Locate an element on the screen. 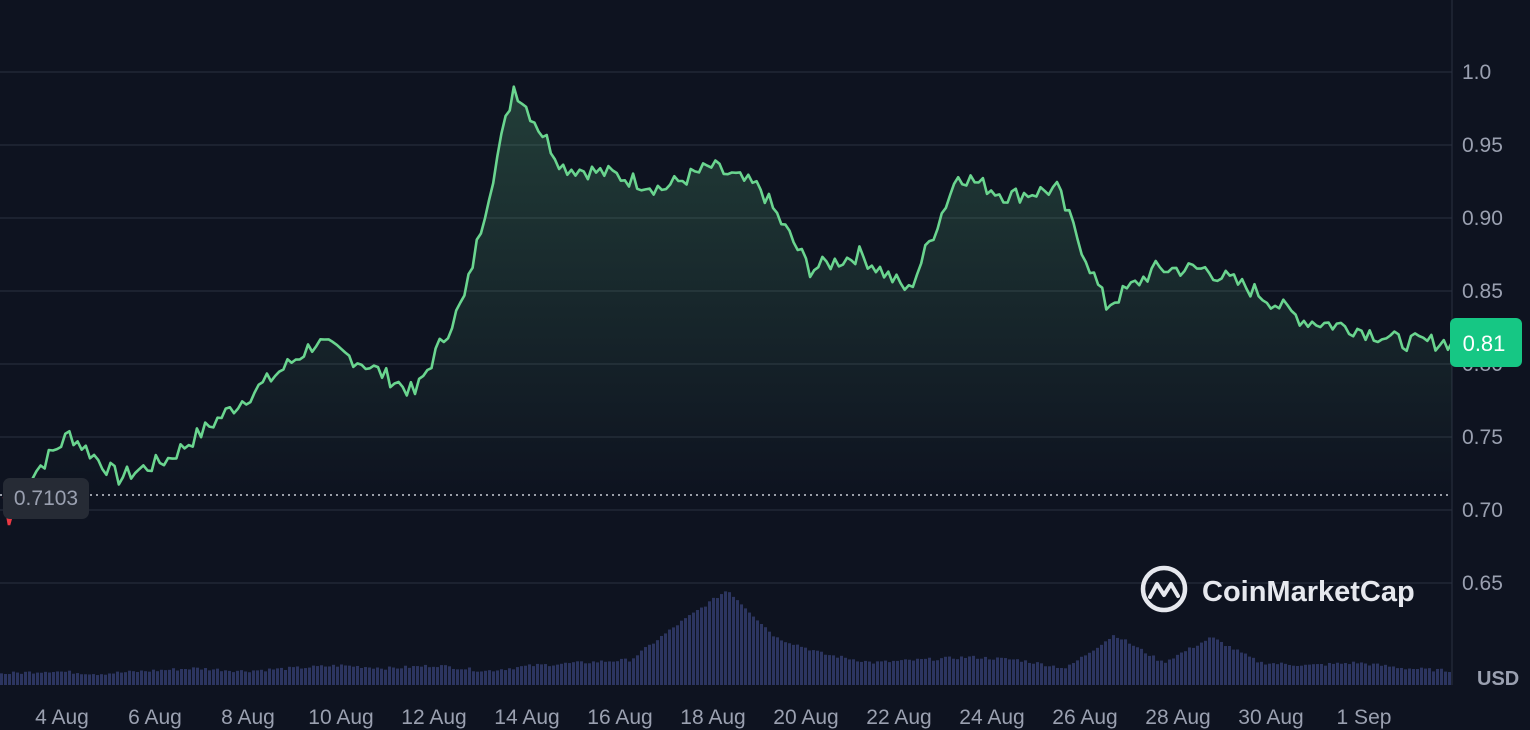  x-tick-label: 20 Aug is located at coordinates (805, 717).